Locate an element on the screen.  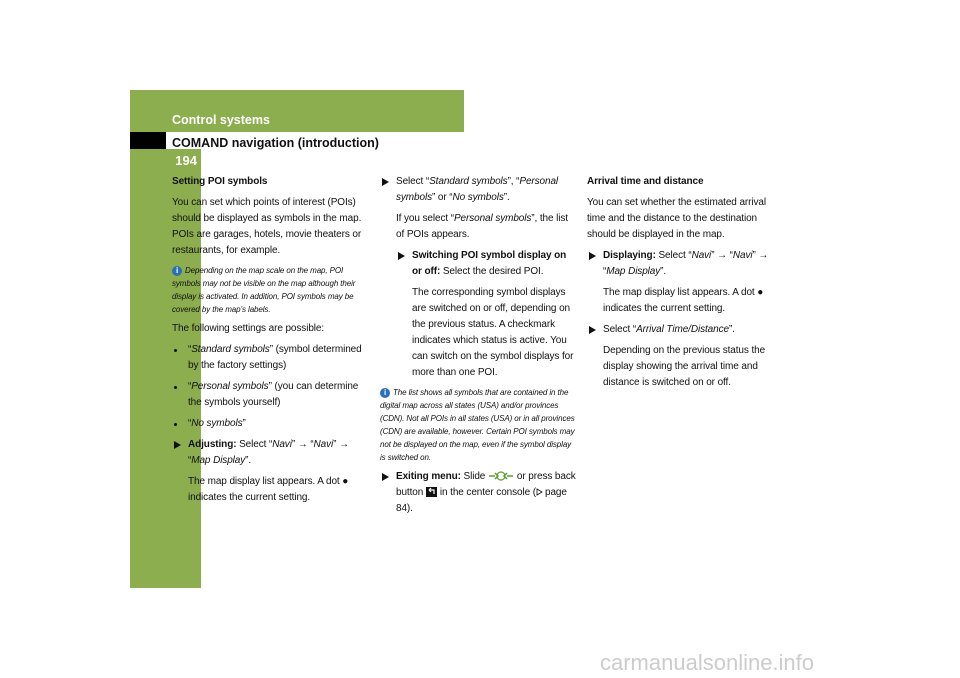
page-ref-icon is located at coordinates (539, 492).